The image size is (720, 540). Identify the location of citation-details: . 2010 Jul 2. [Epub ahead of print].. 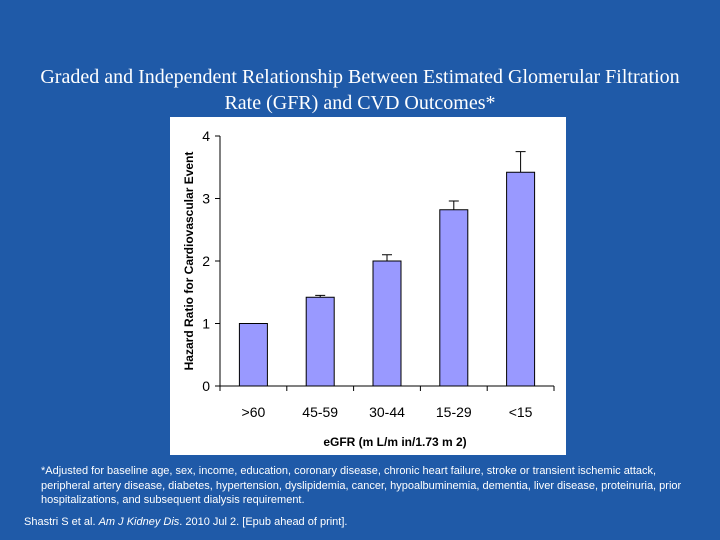
(263, 522).